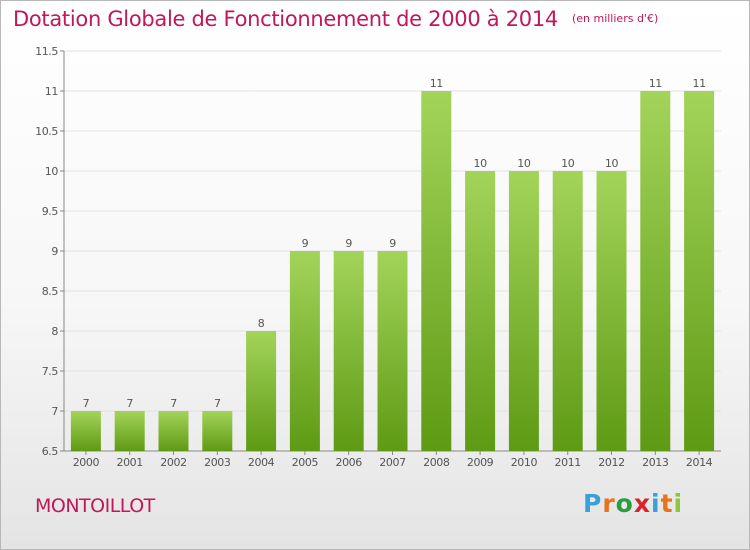  I want to click on x-tick-label: 2007, so click(392, 462).